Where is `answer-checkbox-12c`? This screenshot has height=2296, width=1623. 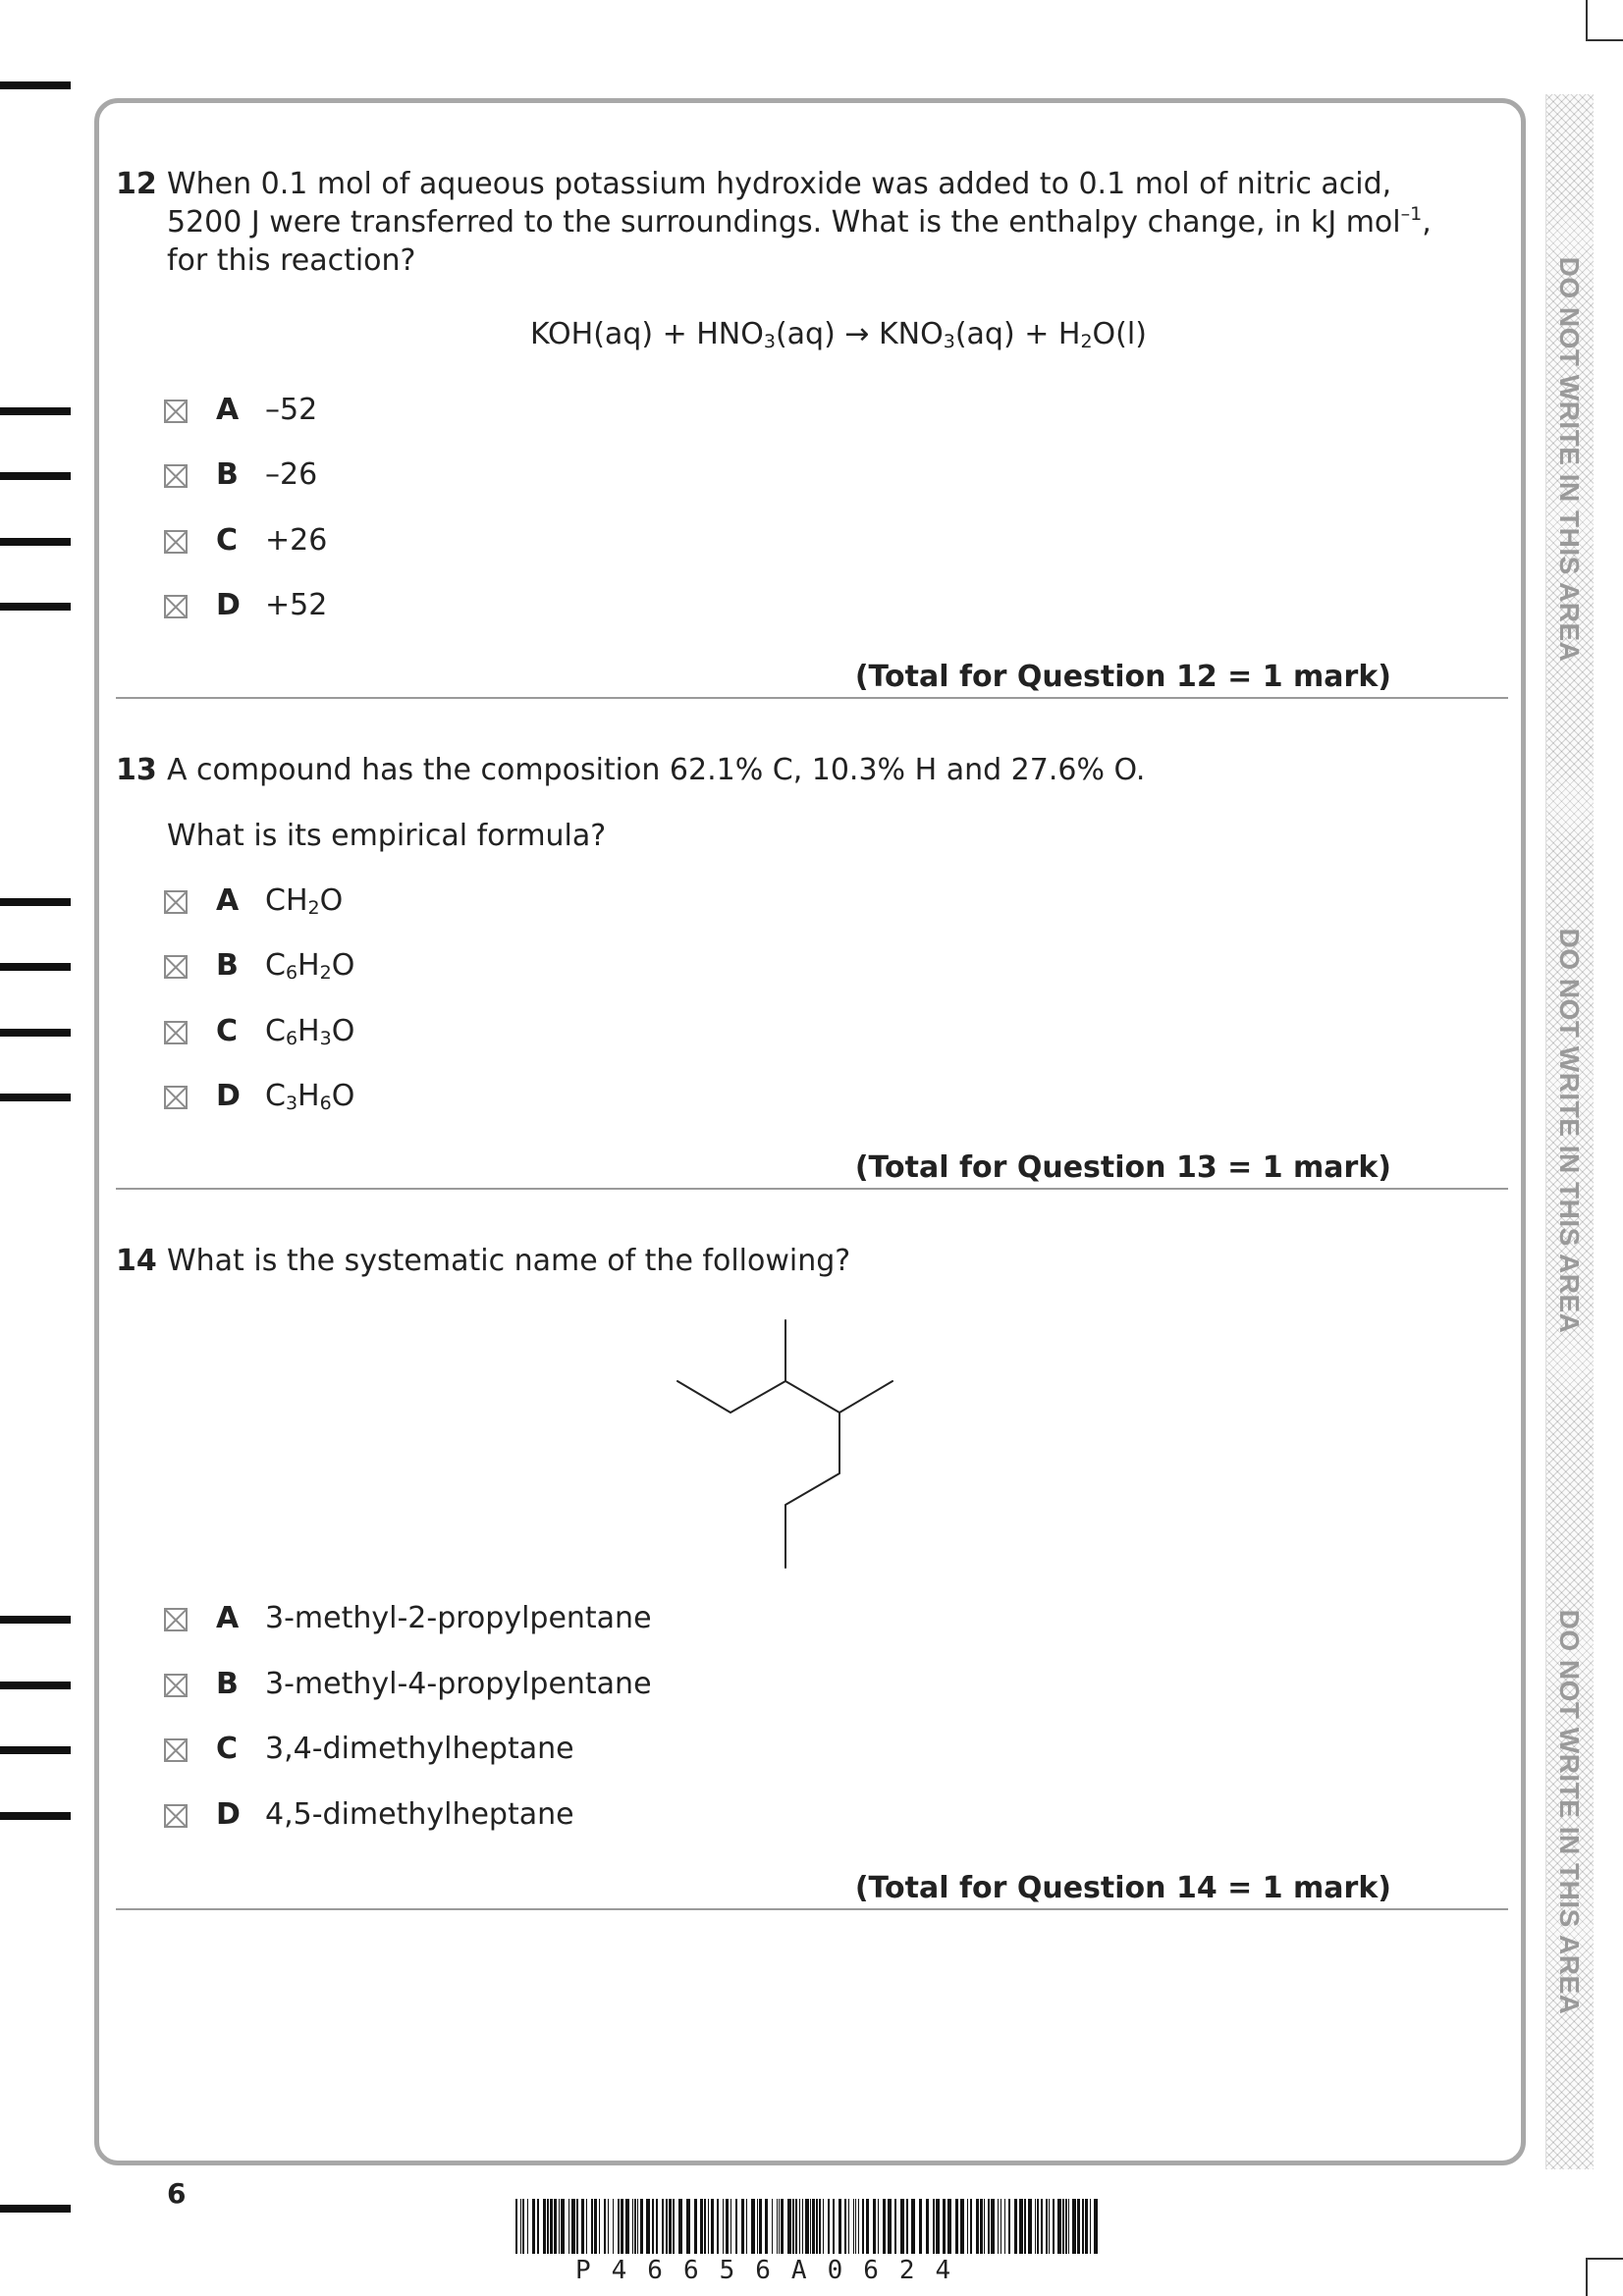 answer-checkbox-12c is located at coordinates (176, 542).